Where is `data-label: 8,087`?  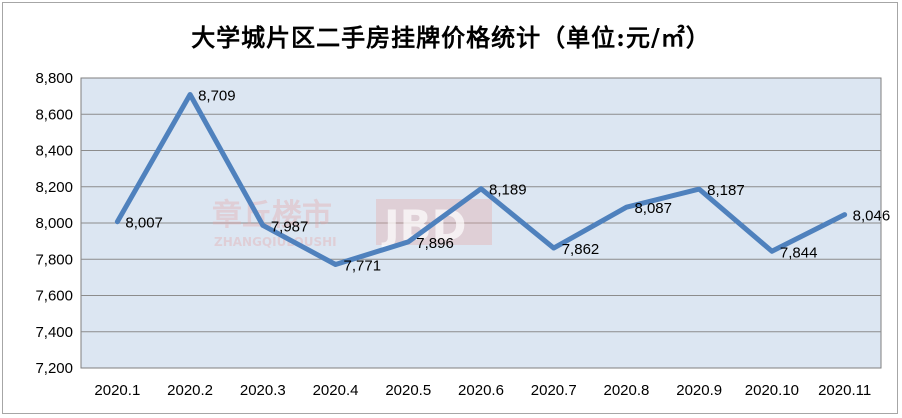
data-label: 8,087 is located at coordinates (653, 208).